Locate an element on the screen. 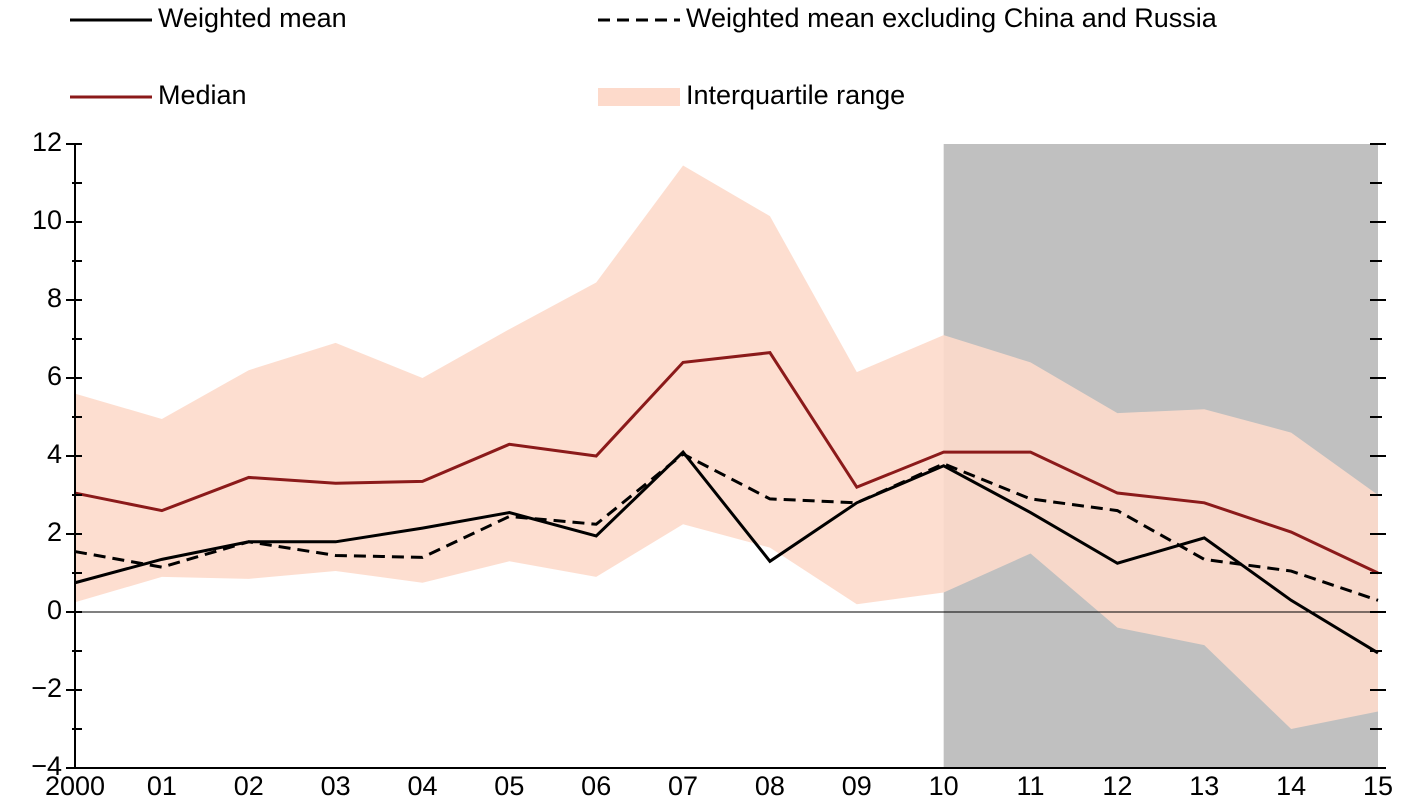 This screenshot has width=1405, height=804. x-tick-label: 06 is located at coordinates (596, 786).